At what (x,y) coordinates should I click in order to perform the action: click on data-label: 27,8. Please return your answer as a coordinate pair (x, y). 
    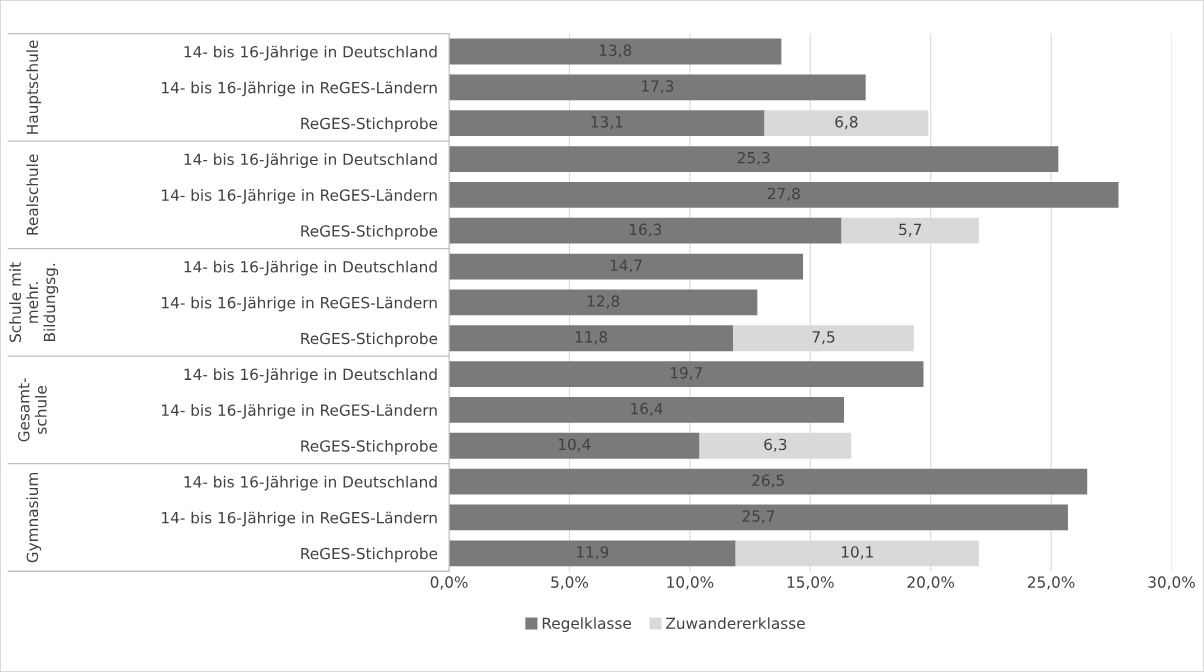
    Looking at the image, I should click on (783, 194).